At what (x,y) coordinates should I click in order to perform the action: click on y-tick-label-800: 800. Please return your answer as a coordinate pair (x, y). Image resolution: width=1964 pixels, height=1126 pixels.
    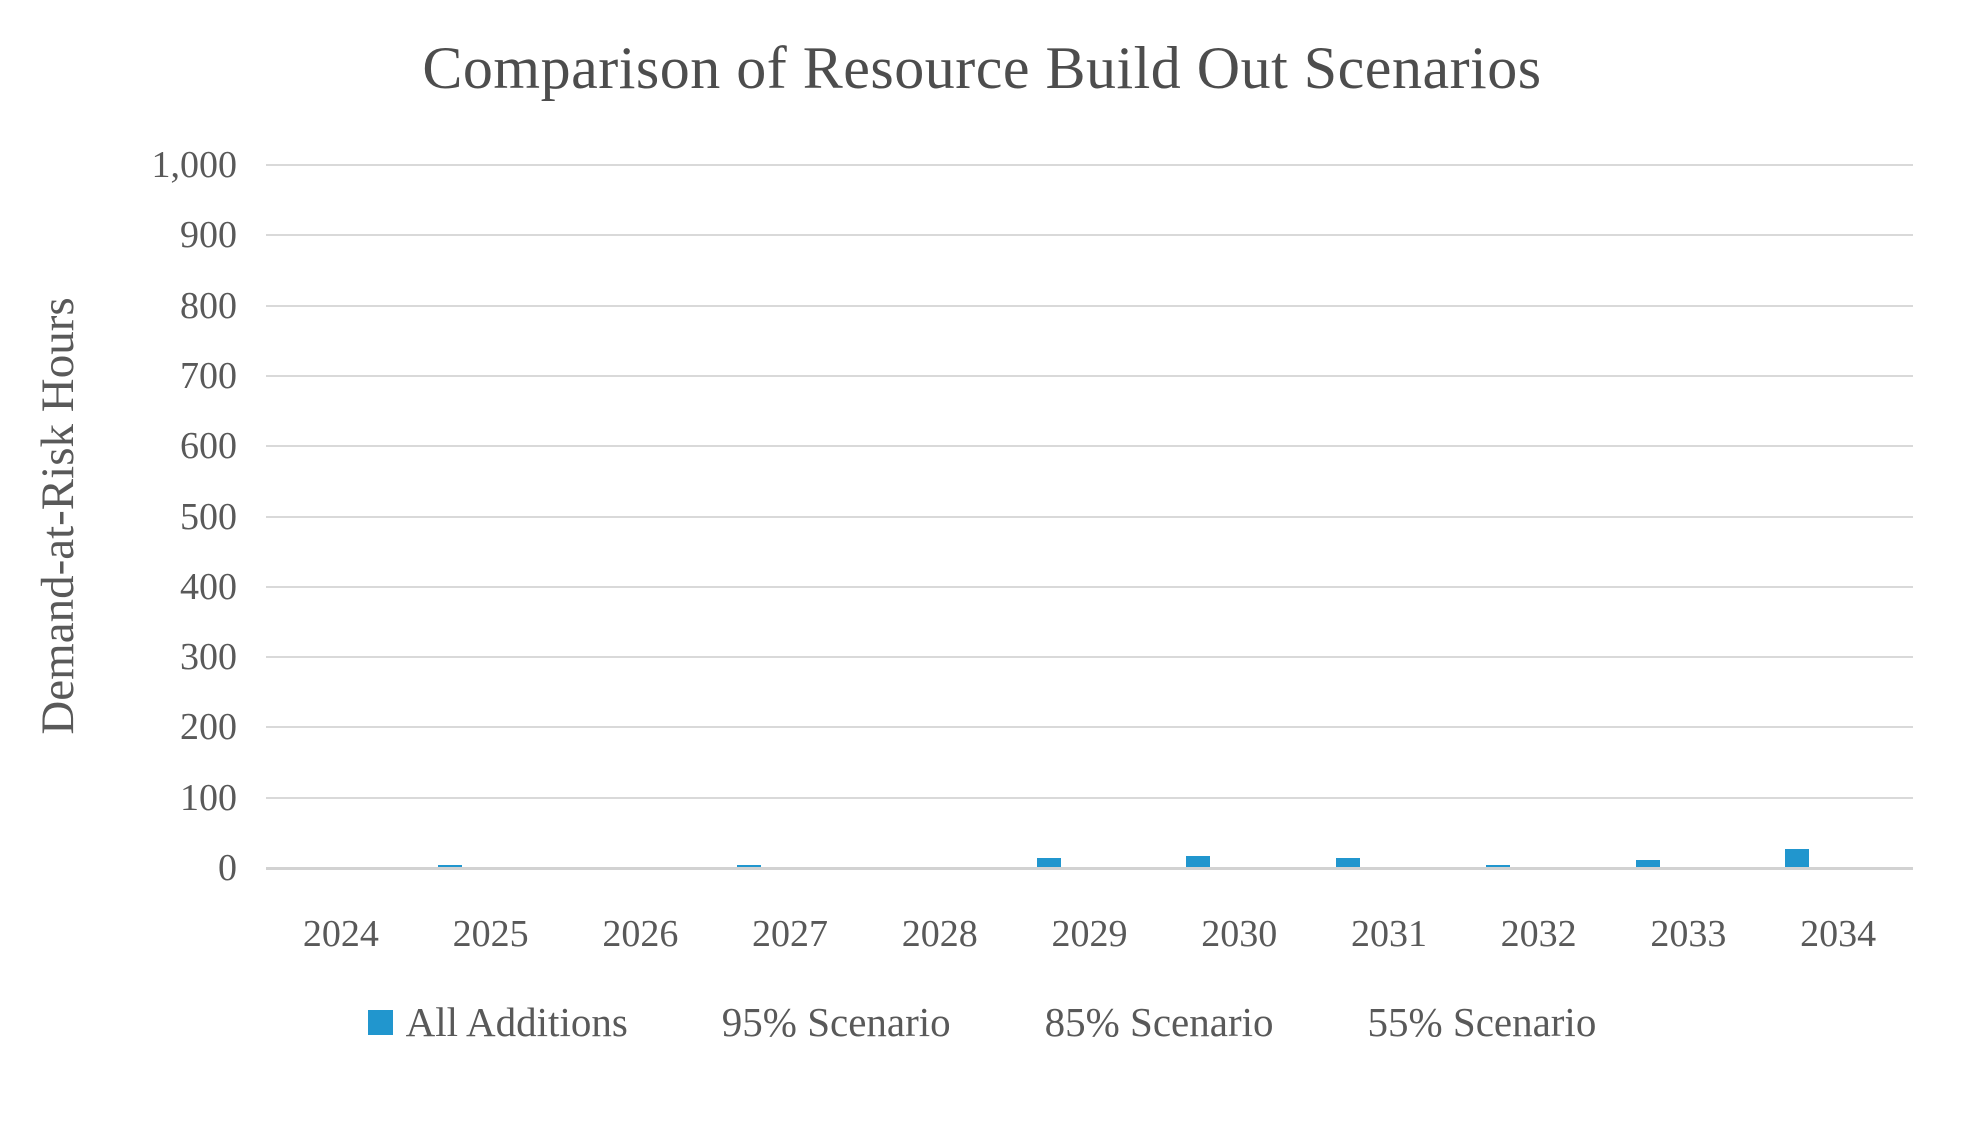
    Looking at the image, I should click on (208, 305).